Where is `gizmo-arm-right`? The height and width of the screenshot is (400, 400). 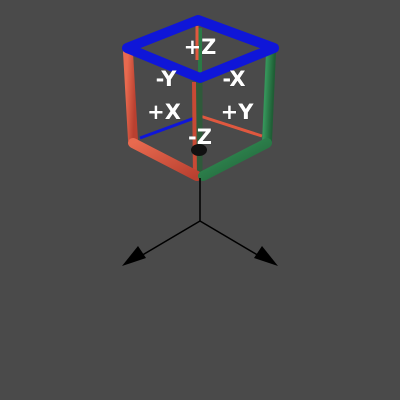 gizmo-arm-right is located at coordinates (233, 240).